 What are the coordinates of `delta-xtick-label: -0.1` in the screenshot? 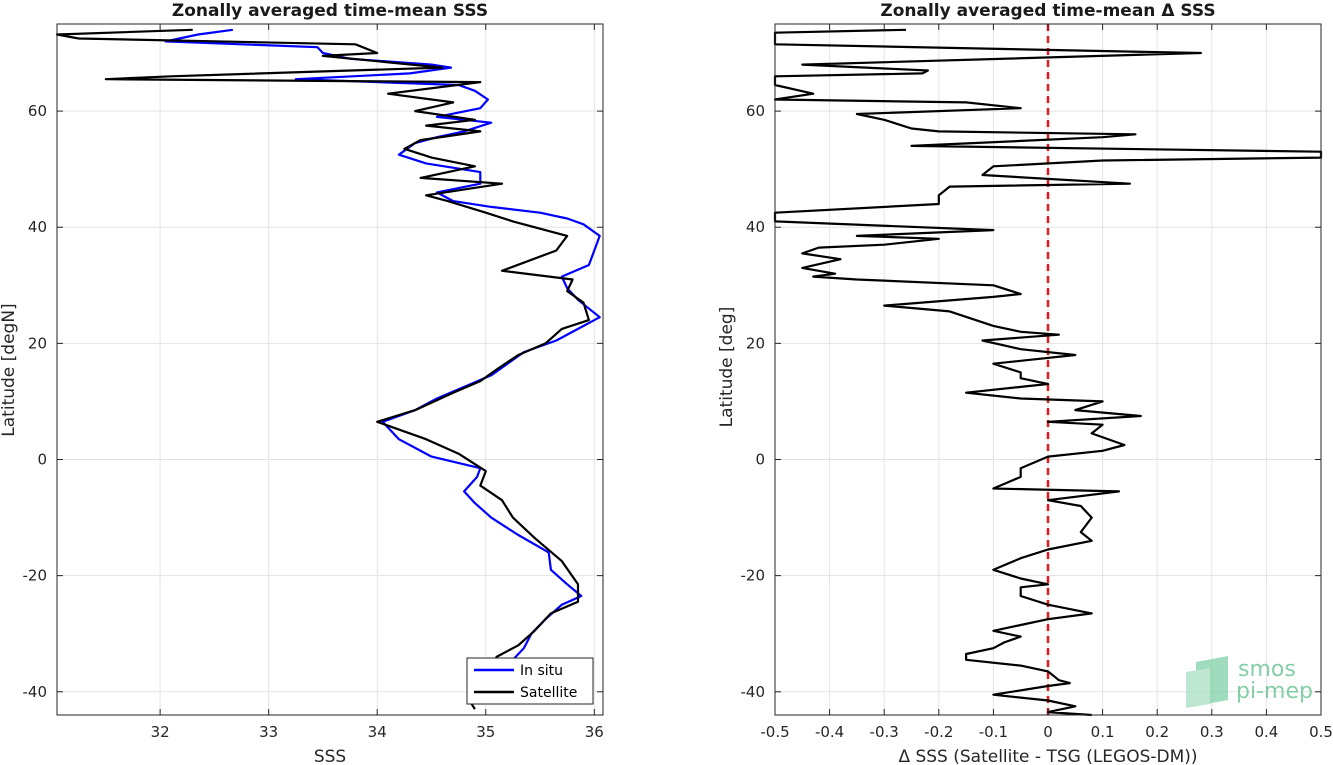 It's located at (993, 732).